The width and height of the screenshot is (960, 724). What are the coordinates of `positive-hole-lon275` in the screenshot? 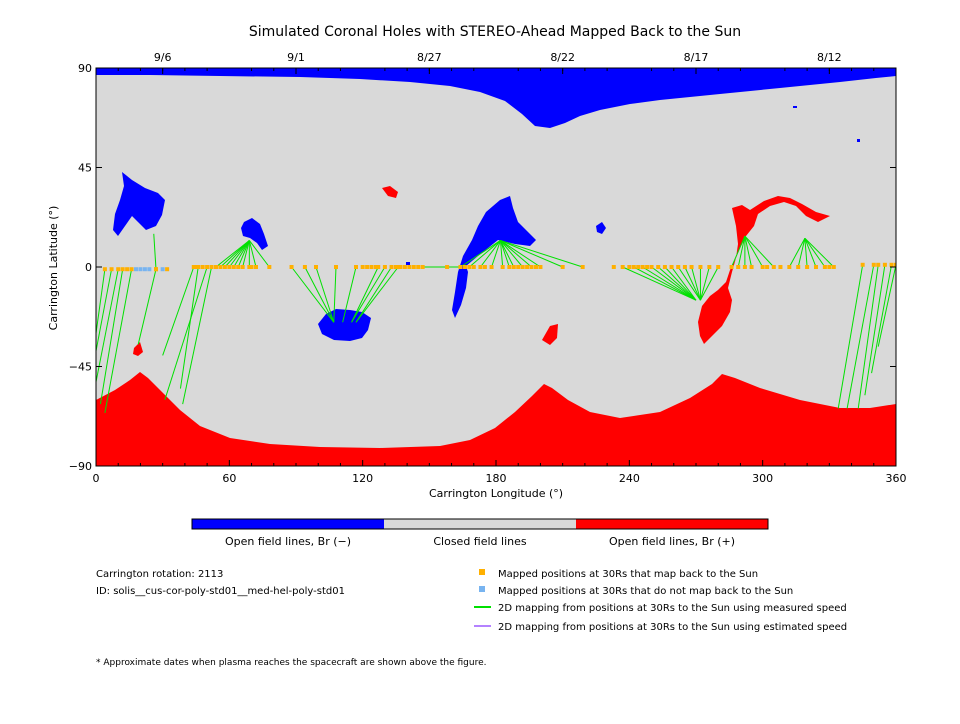 It's located at (764, 270).